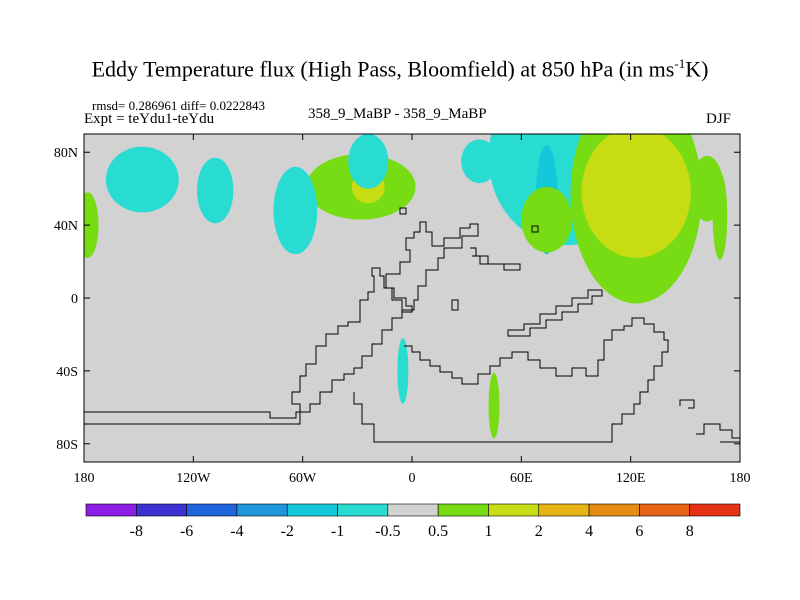 Image resolution: width=800 pixels, height=600 pixels. What do you see at coordinates (455, 305) in the screenshot?
I see `coastline-lake` at bounding box center [455, 305].